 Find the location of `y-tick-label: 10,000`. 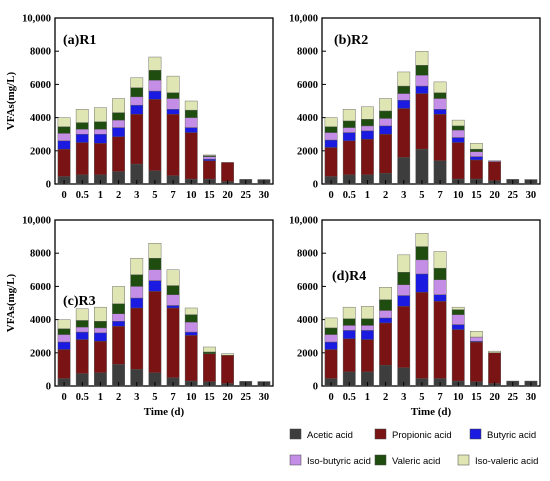

y-tick-label: 10,000 is located at coordinates (303, 19).